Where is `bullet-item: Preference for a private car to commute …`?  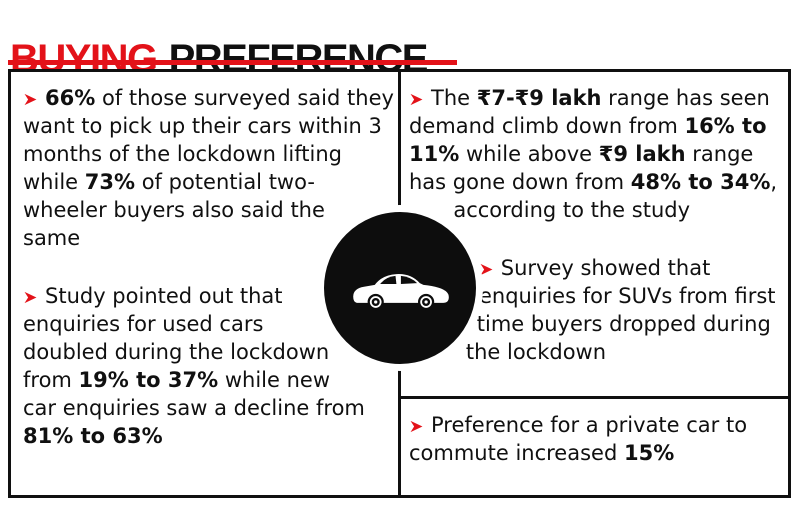 bullet-item: Preference for a private car to commute … is located at coordinates (594, 439).